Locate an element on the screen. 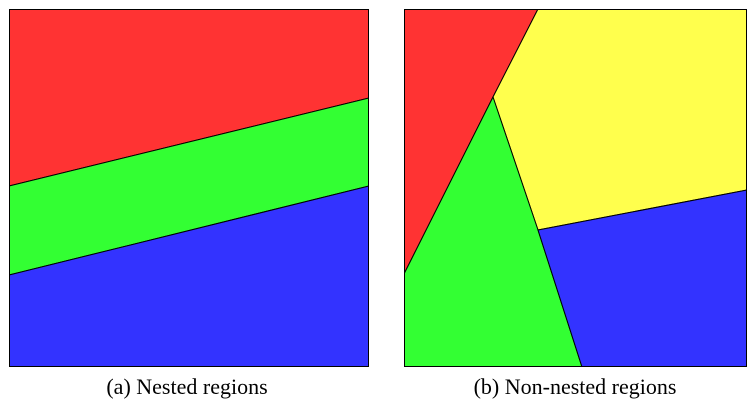 This screenshot has width=751, height=411. caption-nested-regions: (a) Nested regions is located at coordinates (187, 386).